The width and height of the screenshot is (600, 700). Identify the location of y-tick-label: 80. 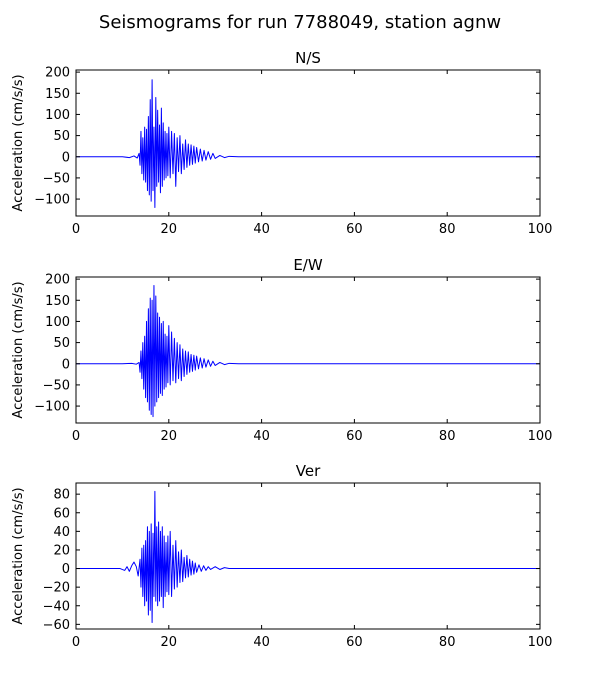
(61, 495).